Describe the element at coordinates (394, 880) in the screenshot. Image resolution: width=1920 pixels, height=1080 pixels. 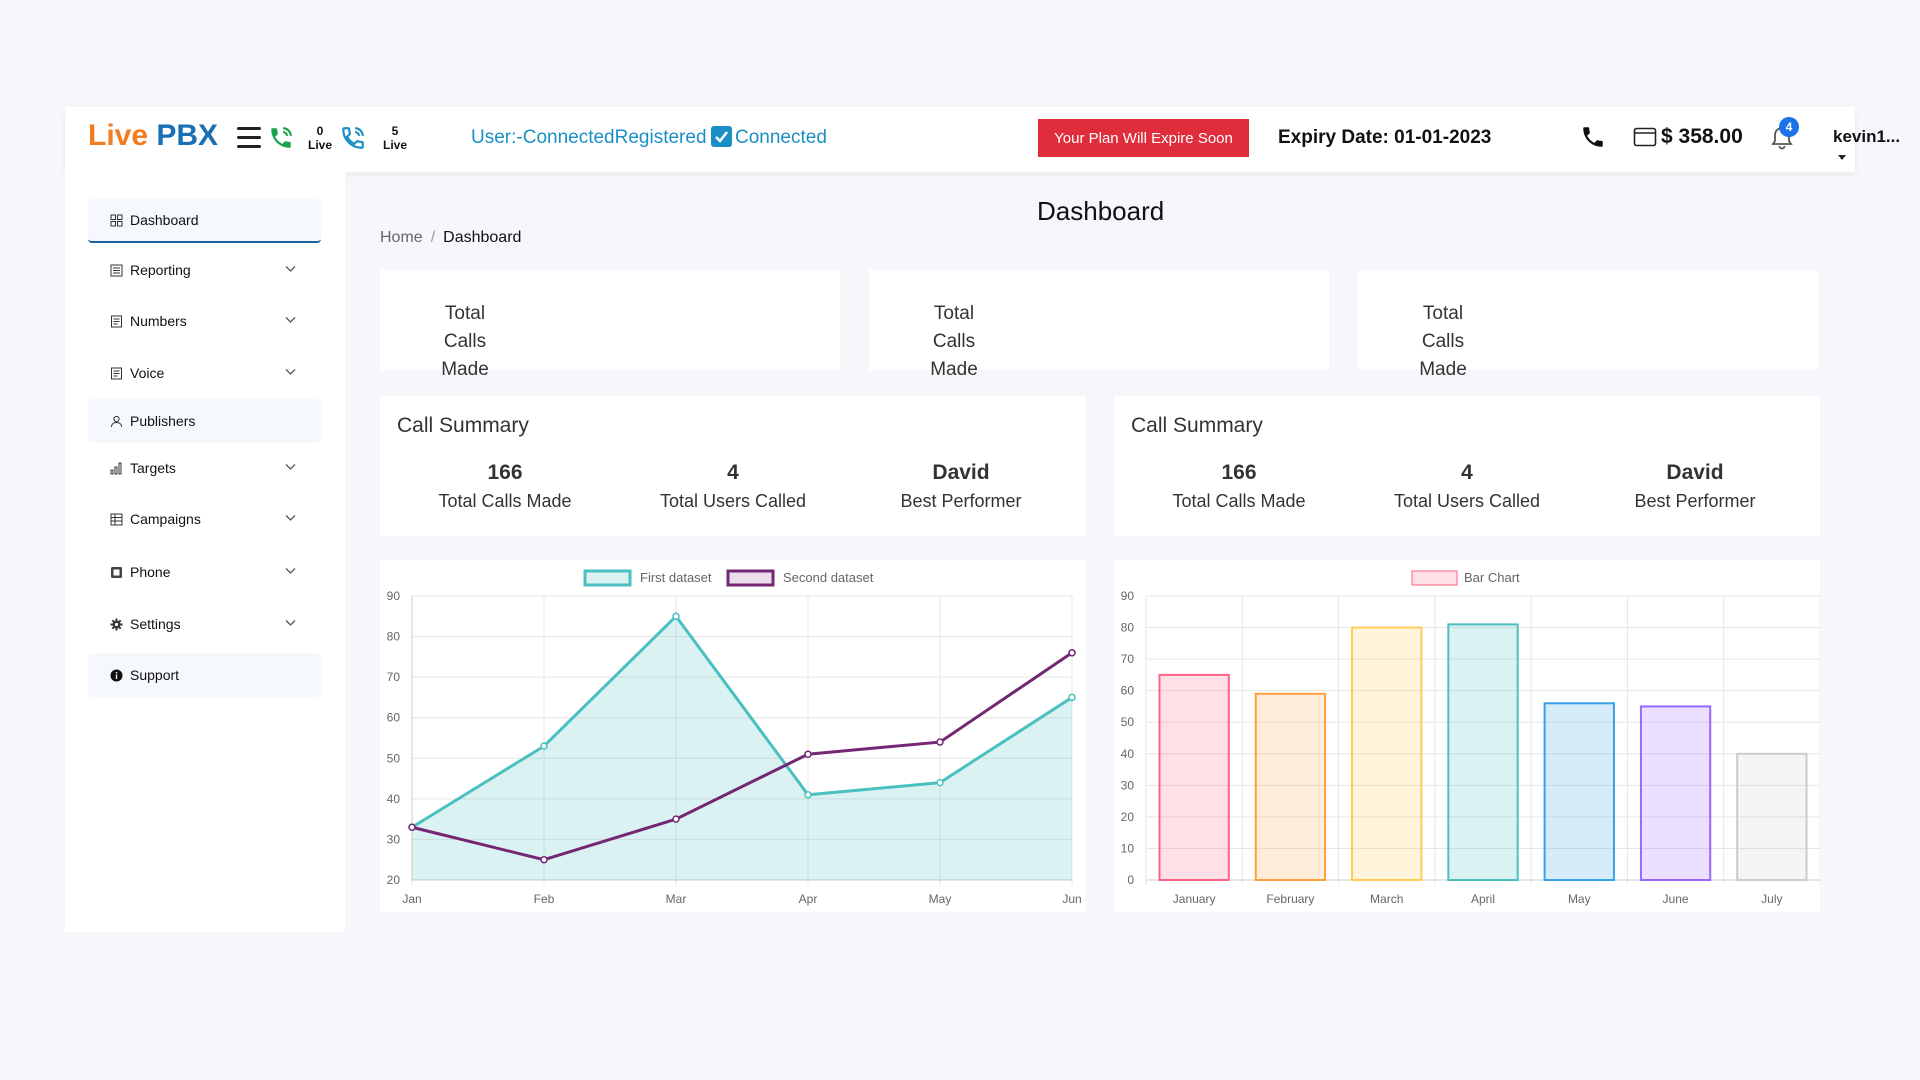
I see `y-tick-label: 20` at that location.